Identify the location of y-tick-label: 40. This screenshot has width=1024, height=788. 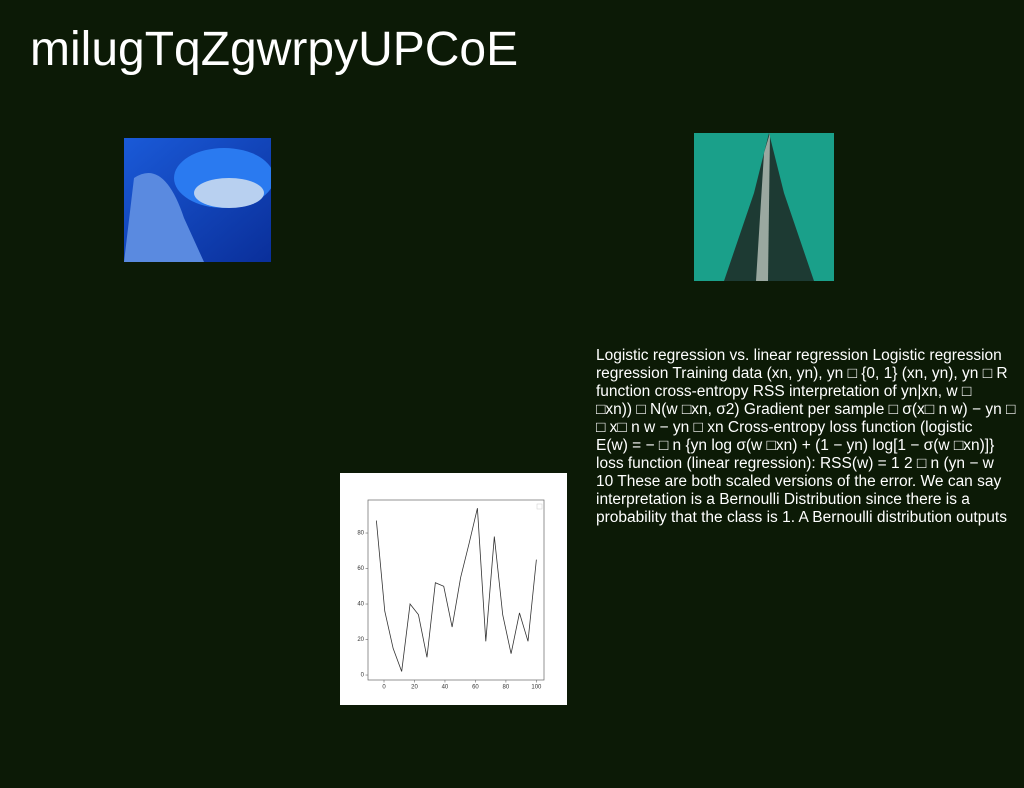
(360, 605).